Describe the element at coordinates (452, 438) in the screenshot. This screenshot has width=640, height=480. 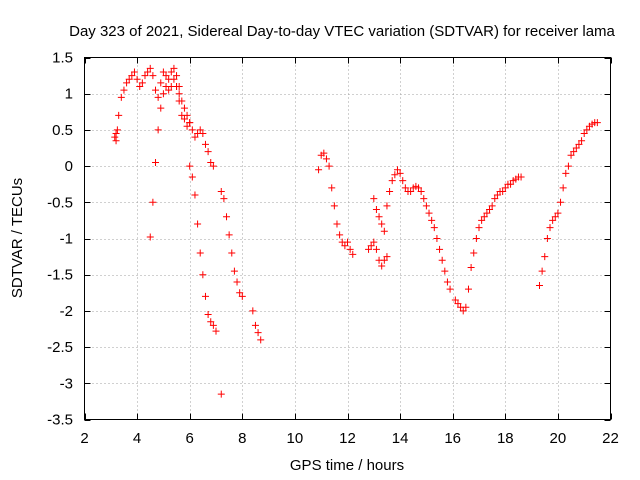
I see `x-tick-label: 16` at that location.